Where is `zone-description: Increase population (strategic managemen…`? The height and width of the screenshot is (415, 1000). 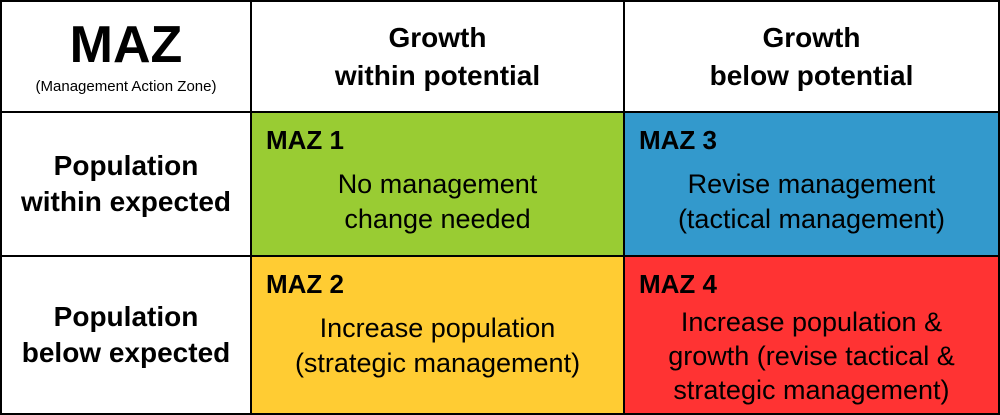 zone-description: Increase population (strategic managemen… is located at coordinates (437, 346).